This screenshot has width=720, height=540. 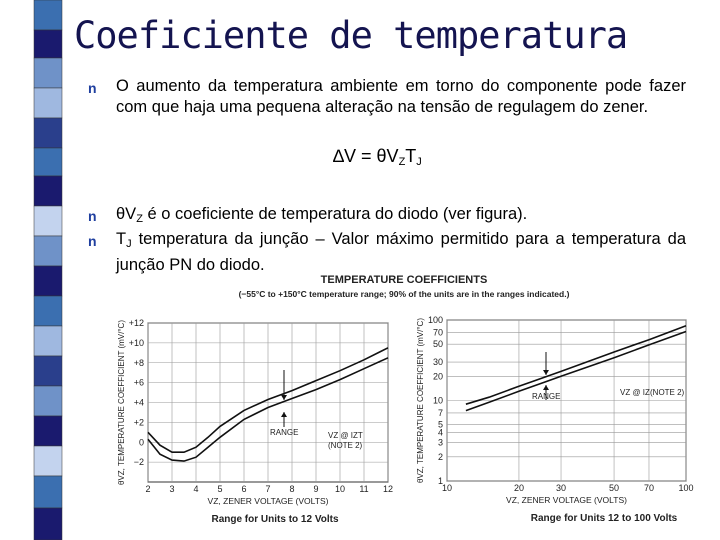 What do you see at coordinates (345, 435) in the screenshot?
I see `annotation: VZ @ IZT` at bounding box center [345, 435].